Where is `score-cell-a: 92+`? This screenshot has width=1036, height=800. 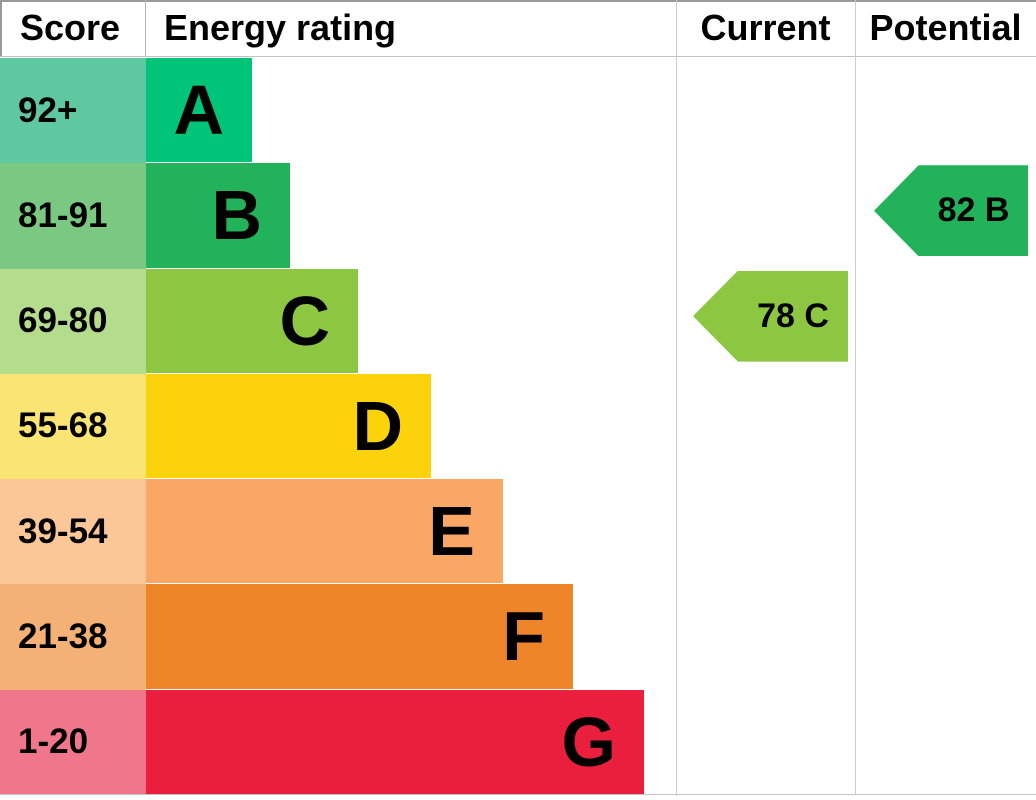 score-cell-a: 92+ is located at coordinates (73, 111).